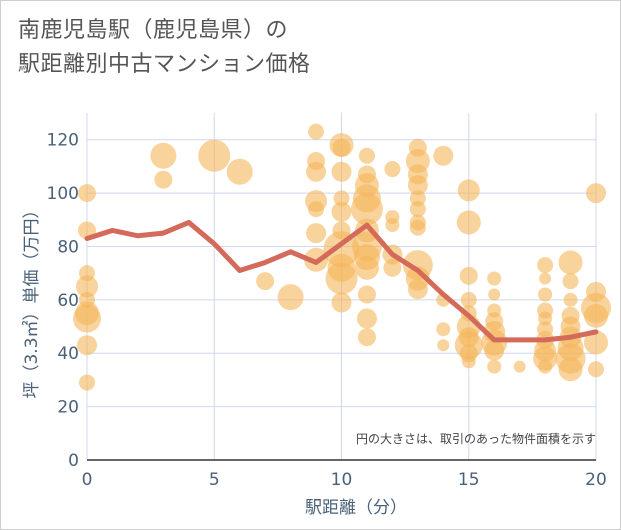 This screenshot has width=621, height=530. What do you see at coordinates (596, 480) in the screenshot?
I see `x-tick-label: 20` at bounding box center [596, 480].